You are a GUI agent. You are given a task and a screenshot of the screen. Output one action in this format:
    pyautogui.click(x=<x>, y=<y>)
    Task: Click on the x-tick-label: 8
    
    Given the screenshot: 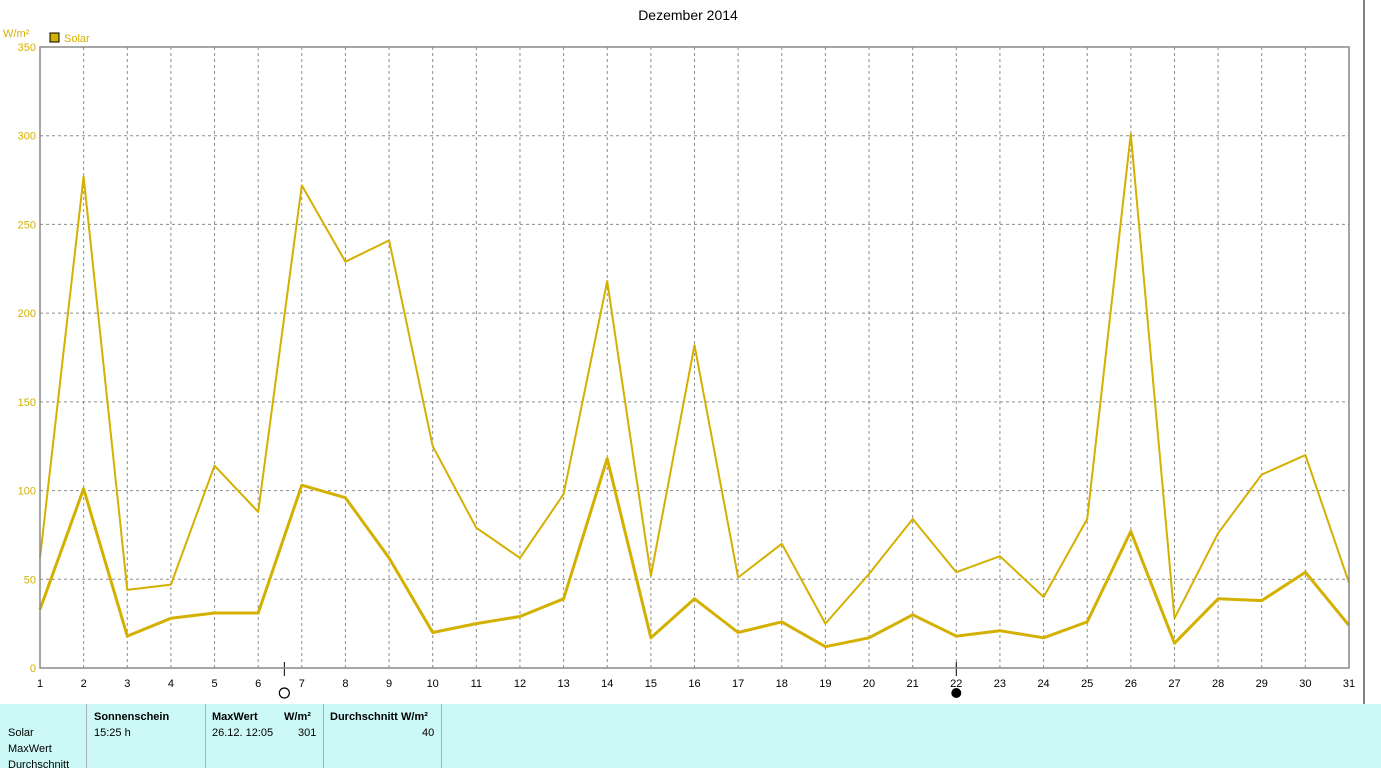 What is the action you would take?
    pyautogui.click(x=345, y=684)
    